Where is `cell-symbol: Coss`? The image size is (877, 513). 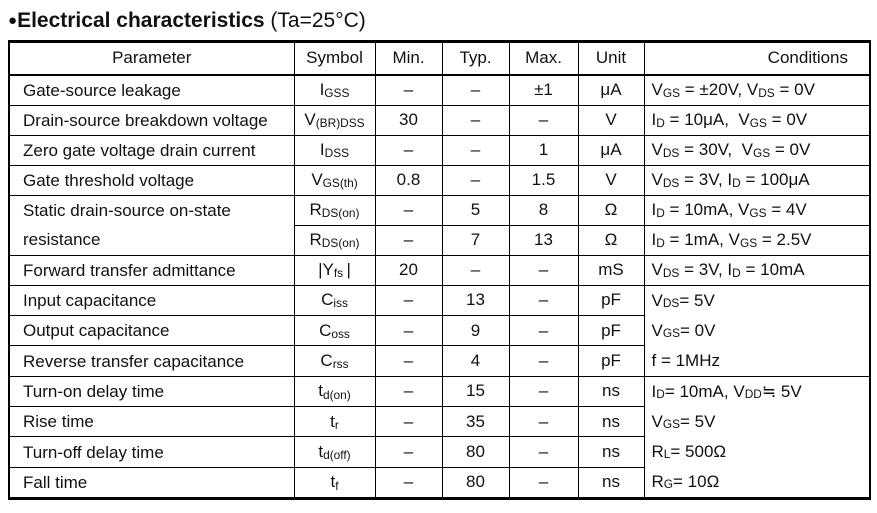 cell-symbol: Coss is located at coordinates (334, 330).